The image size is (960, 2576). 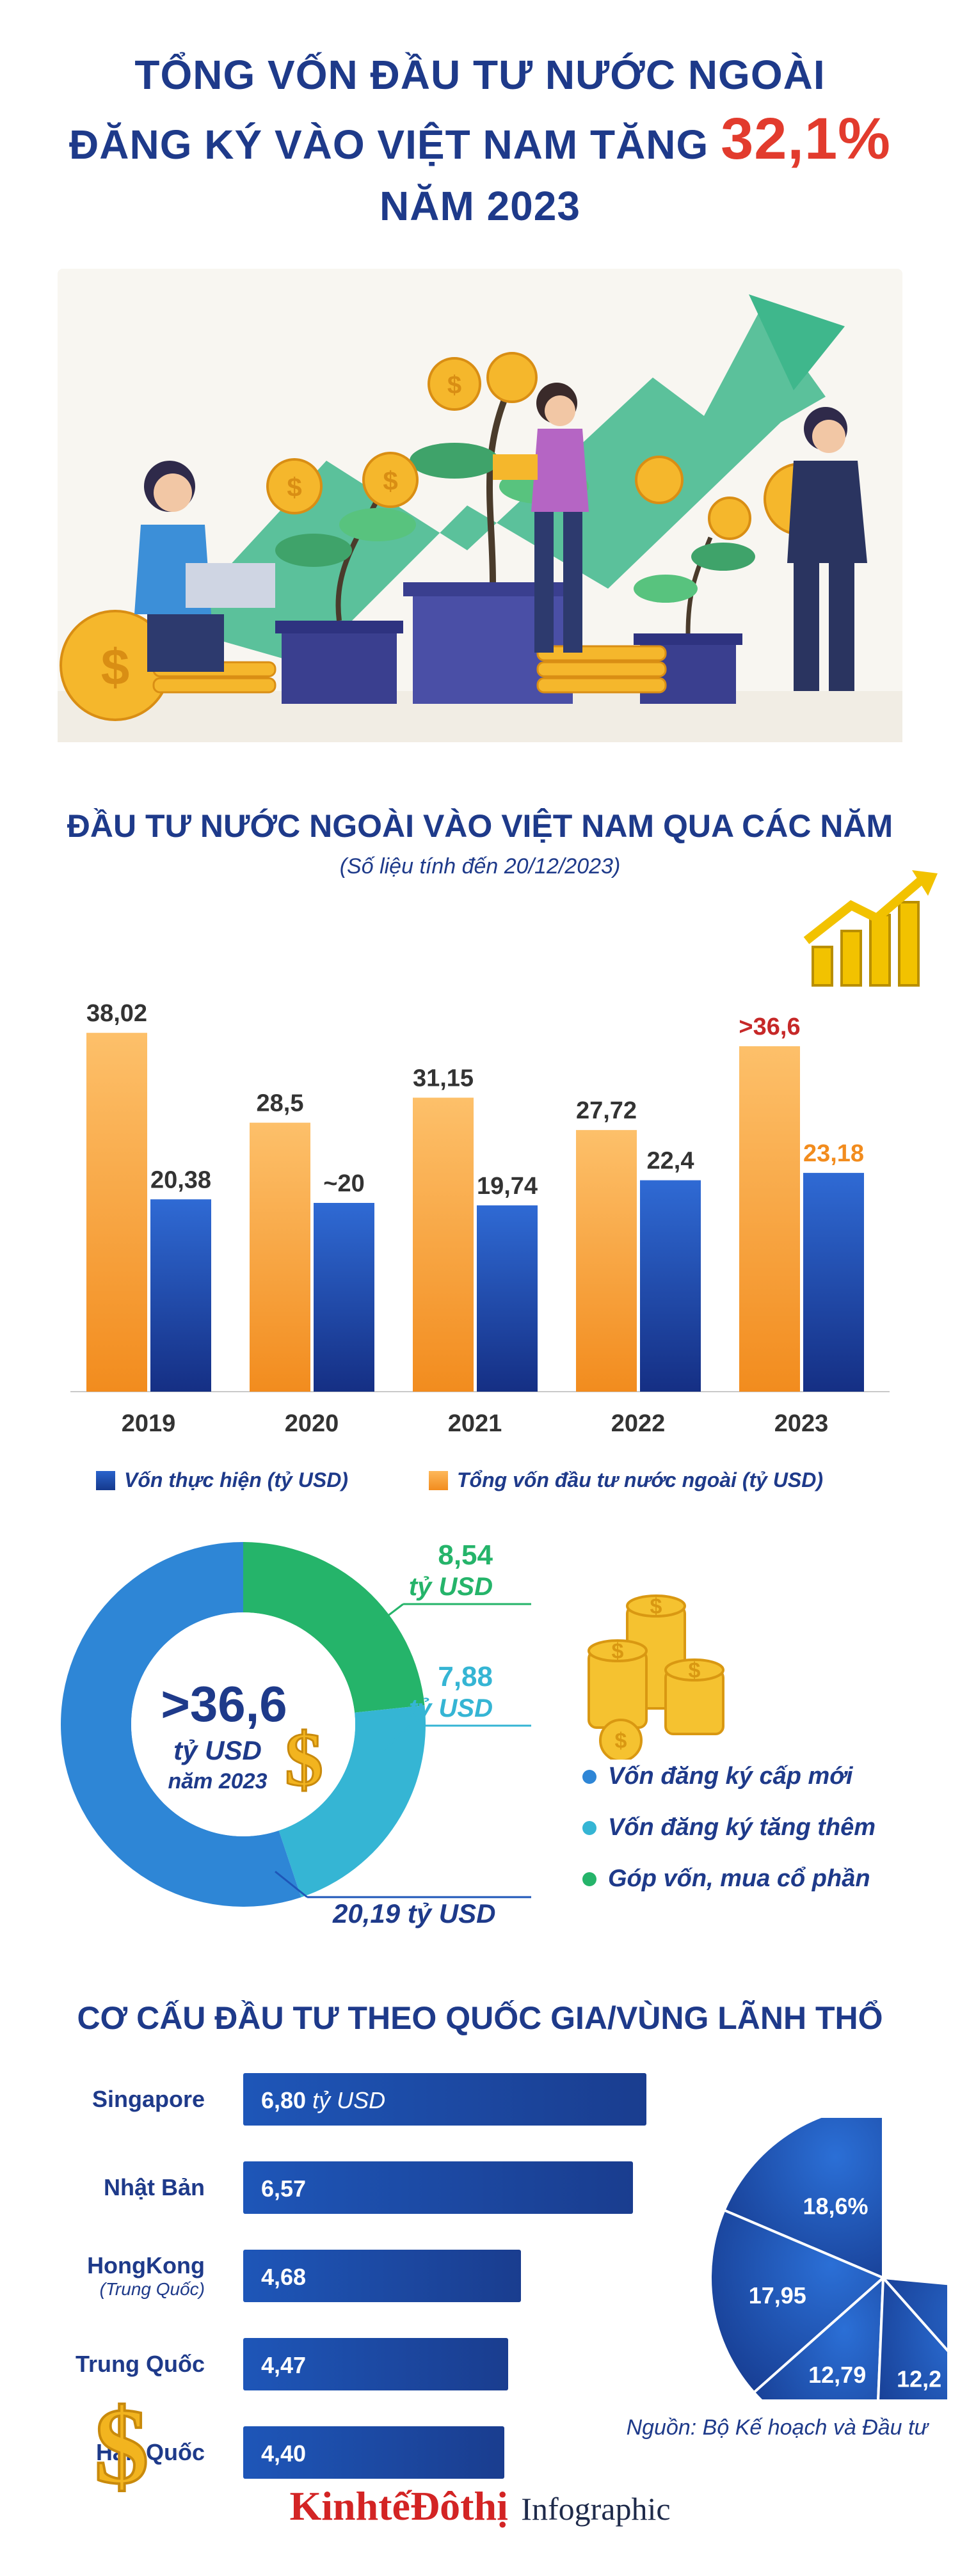 I want to click on country-name: Nhật Bản, so click(x=154, y=2187).